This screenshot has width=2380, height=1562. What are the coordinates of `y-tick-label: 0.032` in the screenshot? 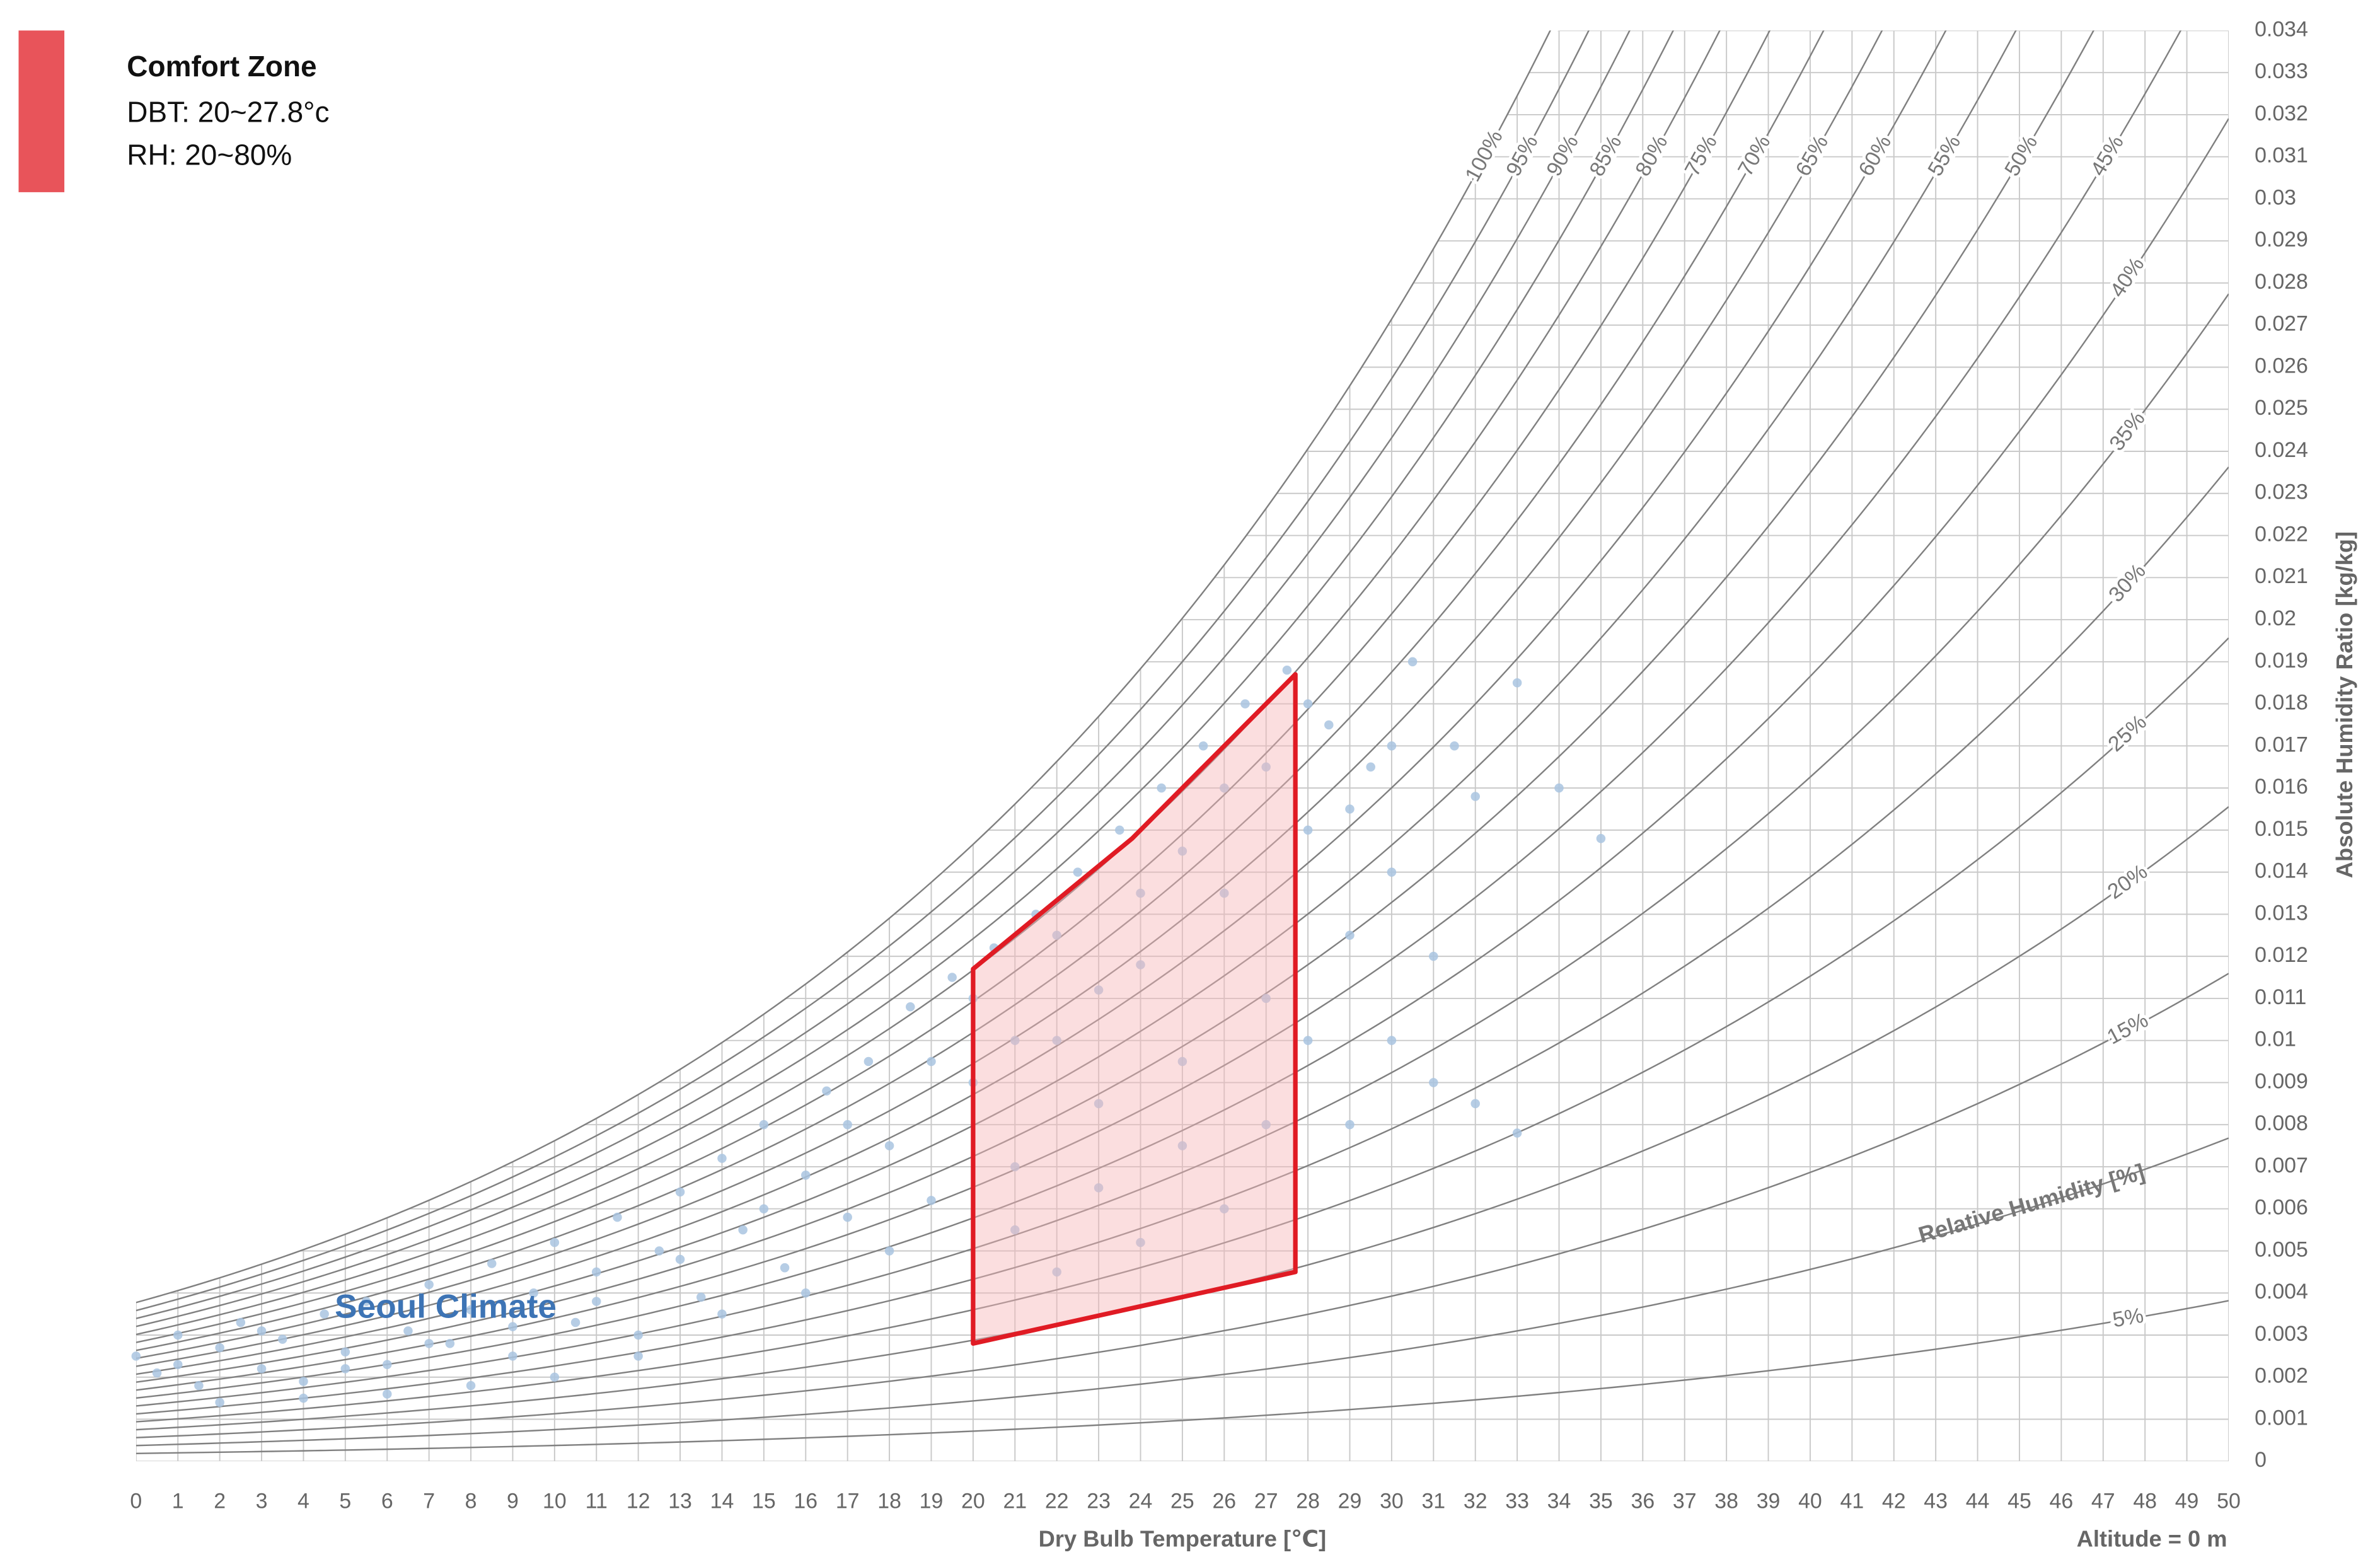 It's located at (2281, 113).